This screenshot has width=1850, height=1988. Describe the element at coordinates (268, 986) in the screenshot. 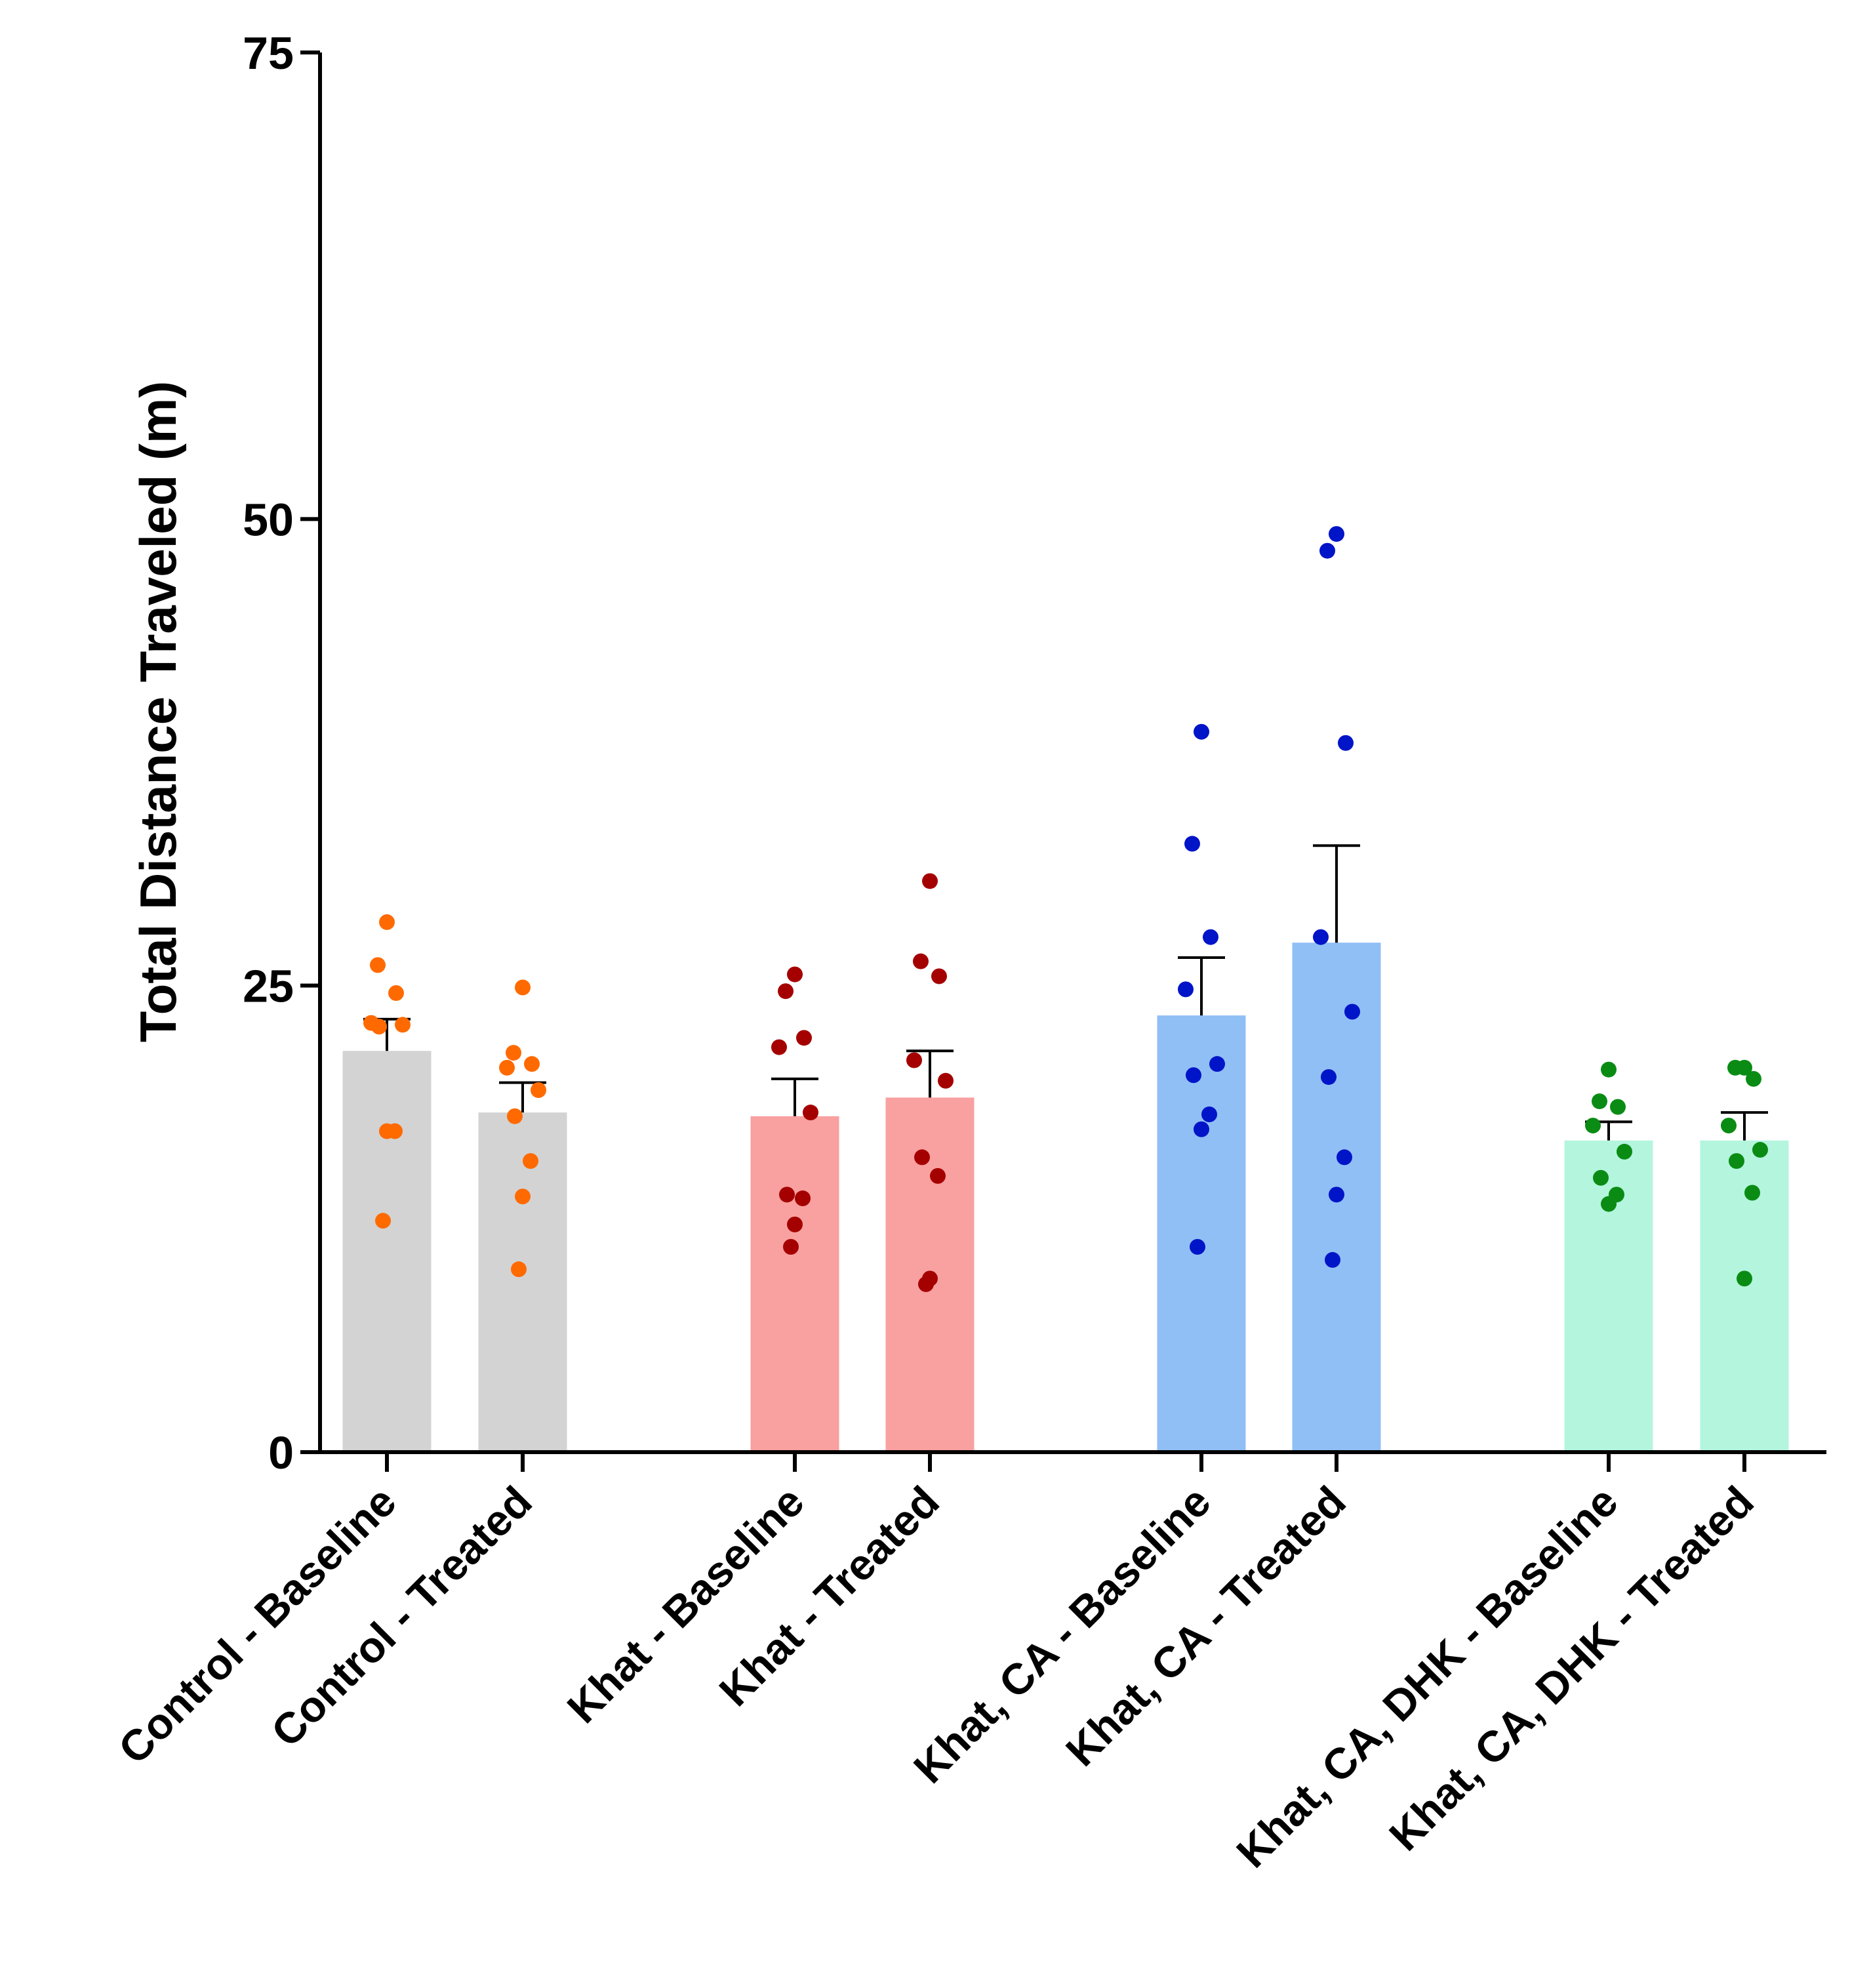

I see `y-tick-label: 25` at that location.